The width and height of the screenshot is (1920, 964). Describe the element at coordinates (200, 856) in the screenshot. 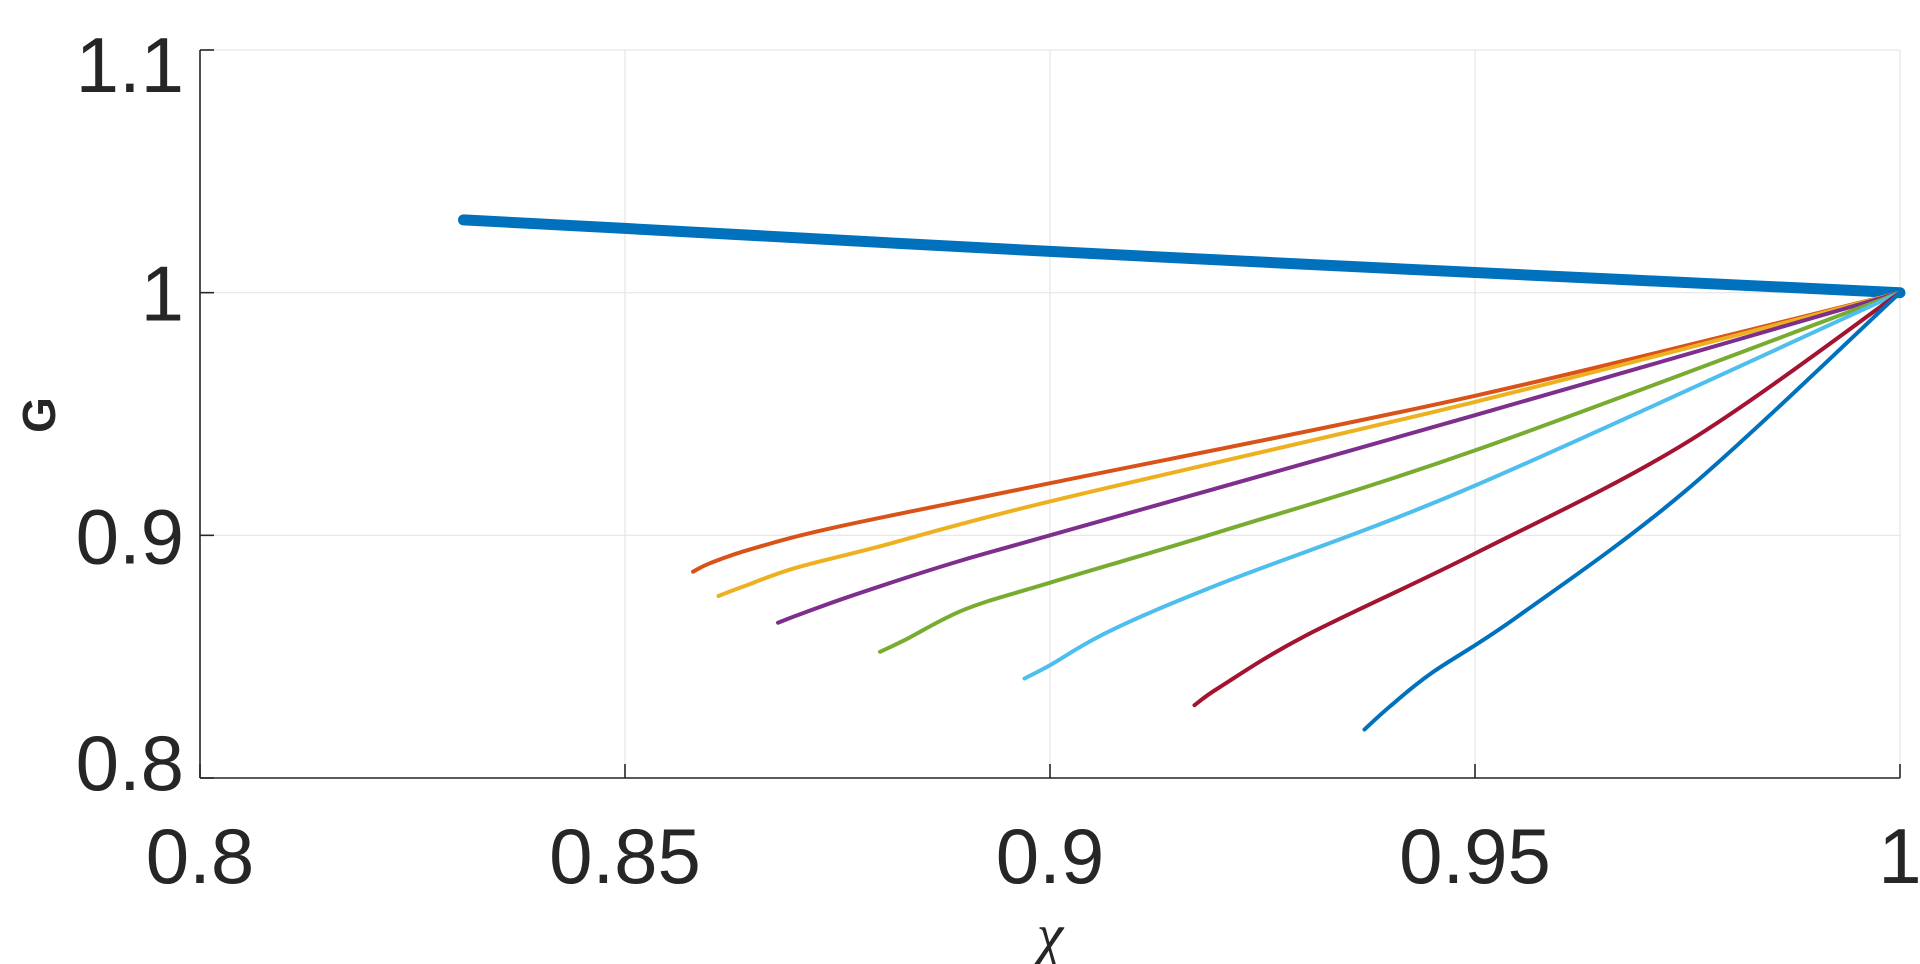

I see `x-tick-label-0: 0.8` at that location.